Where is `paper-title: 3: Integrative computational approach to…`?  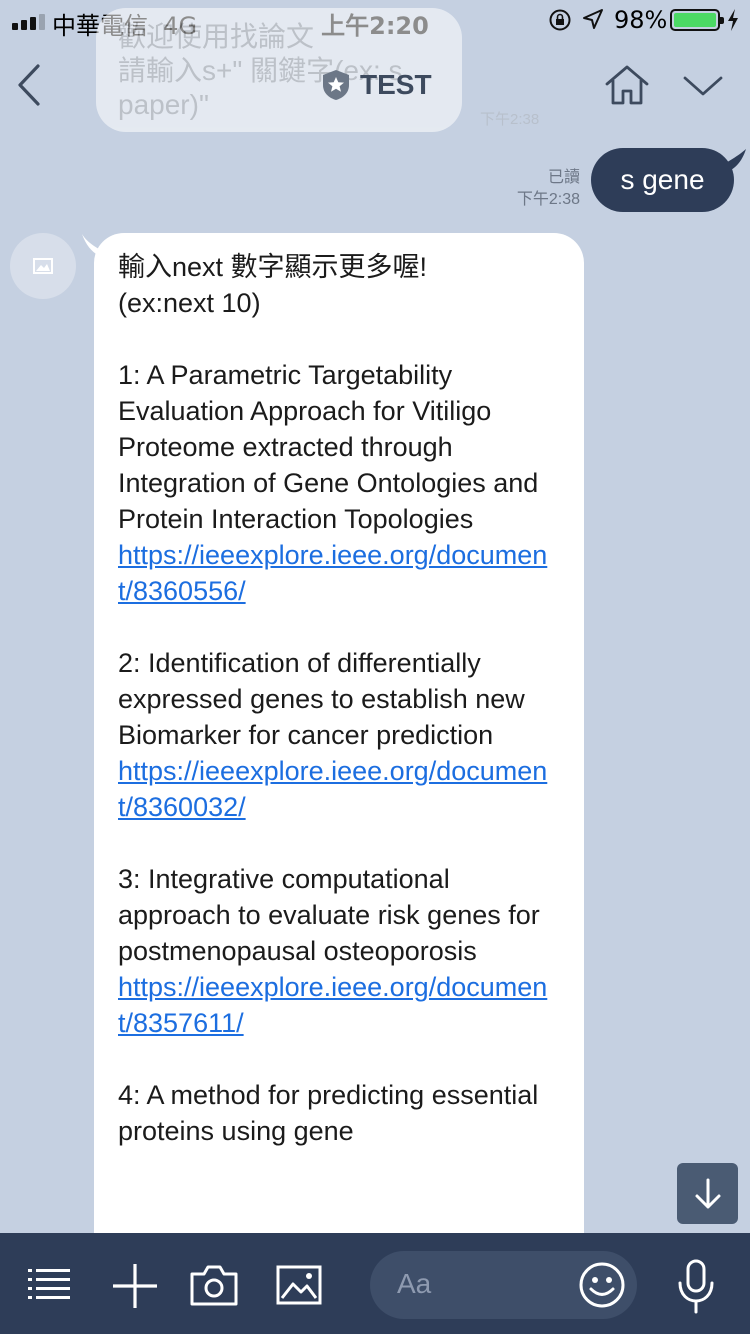 paper-title: 3: Integrative computational approach to… is located at coordinates (329, 915).